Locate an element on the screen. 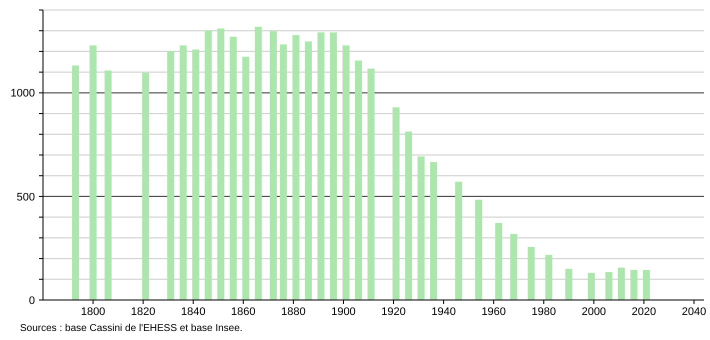  x-tick-label: 1840 is located at coordinates (193, 312).